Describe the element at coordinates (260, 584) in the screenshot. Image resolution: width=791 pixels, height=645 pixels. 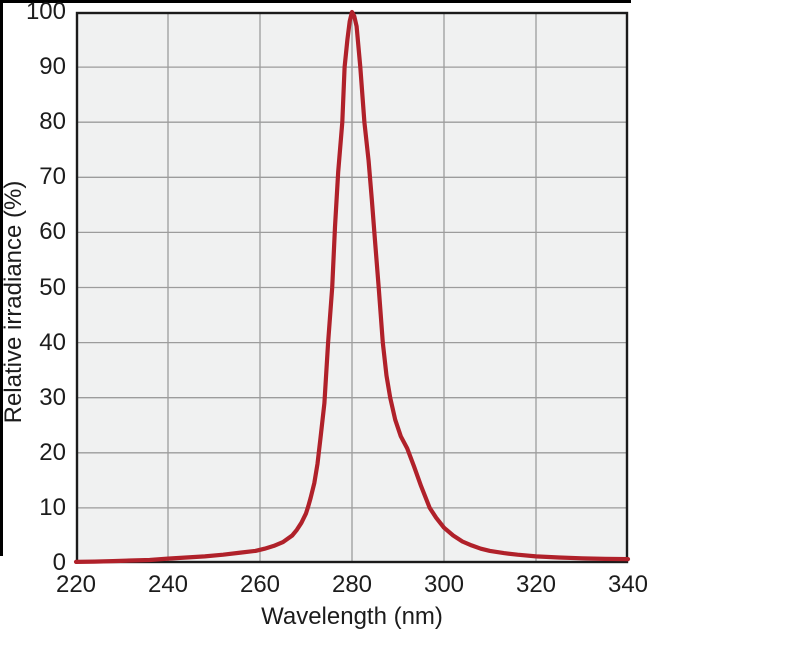
I see `x-tick-label: 260` at that location.